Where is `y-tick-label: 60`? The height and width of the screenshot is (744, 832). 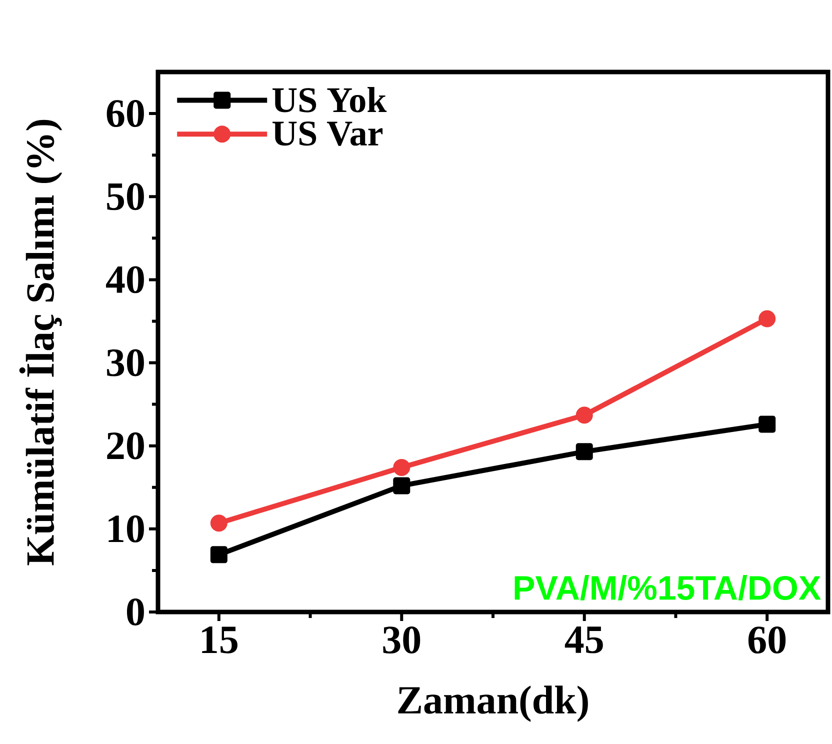
y-tick-label: 60 is located at coordinates (125, 114).